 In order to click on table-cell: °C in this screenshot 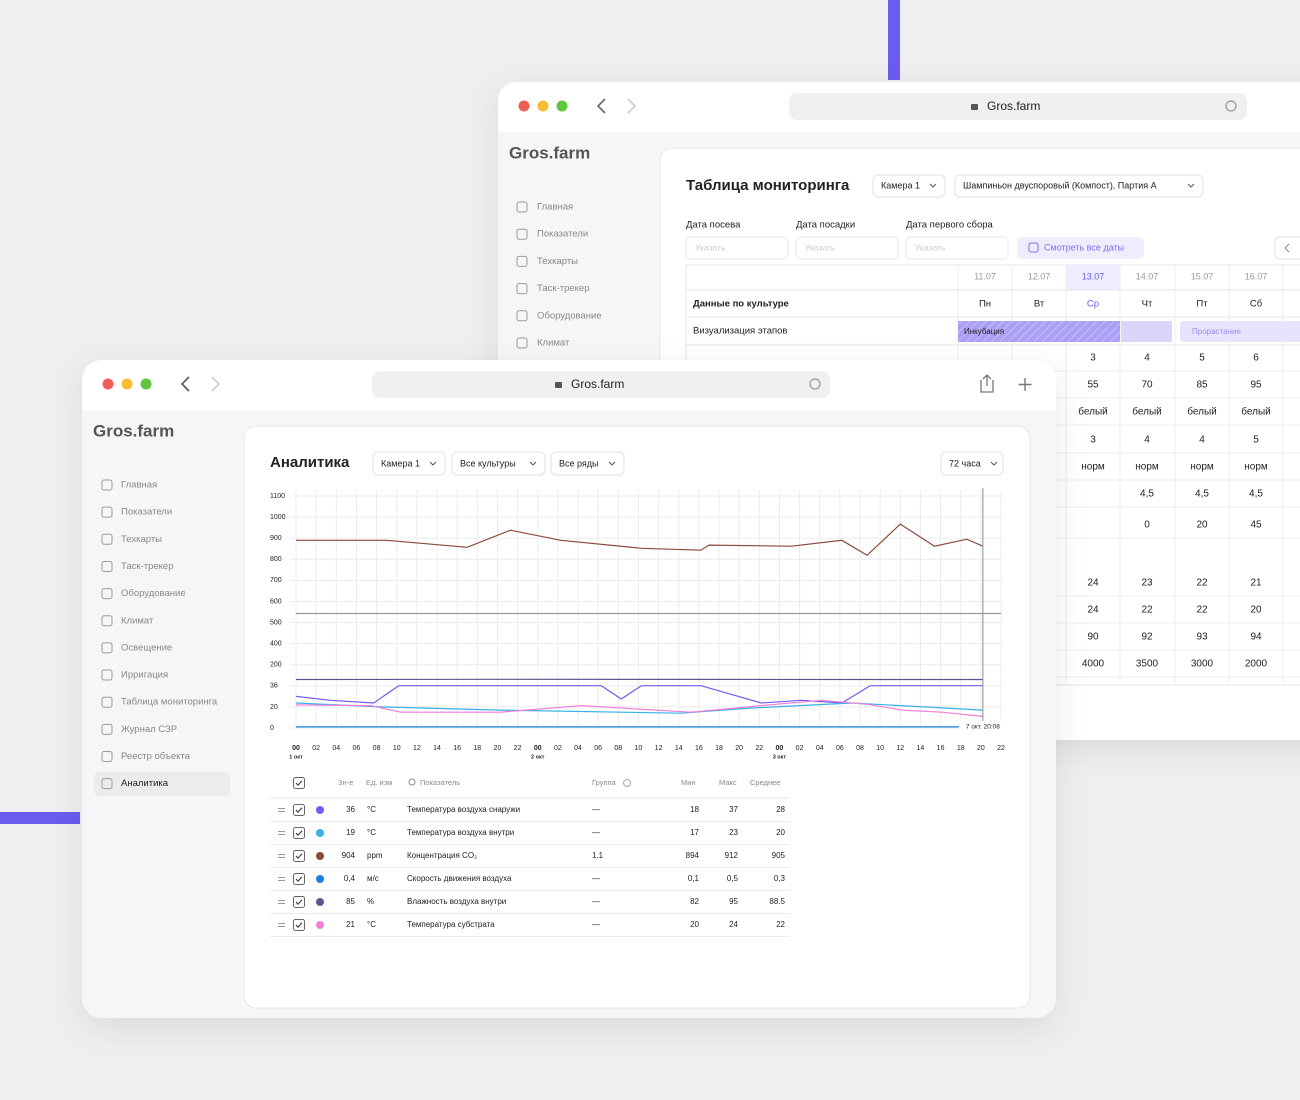, I will do `click(371, 809)`.